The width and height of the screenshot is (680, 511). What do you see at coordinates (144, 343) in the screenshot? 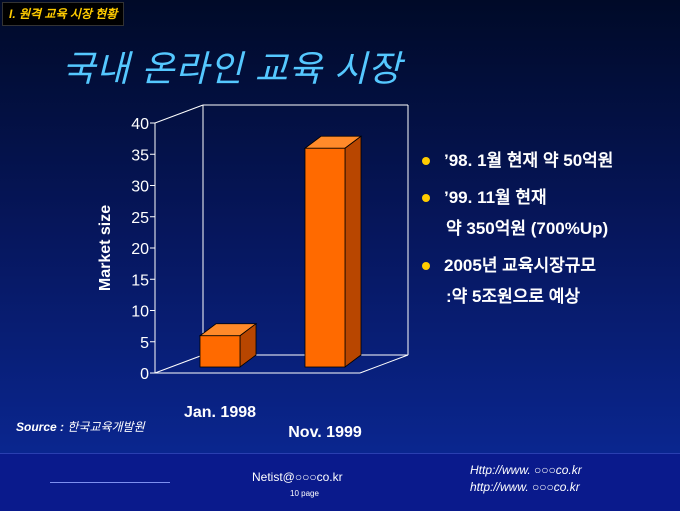
I see `y-tick-label: 5` at bounding box center [144, 343].